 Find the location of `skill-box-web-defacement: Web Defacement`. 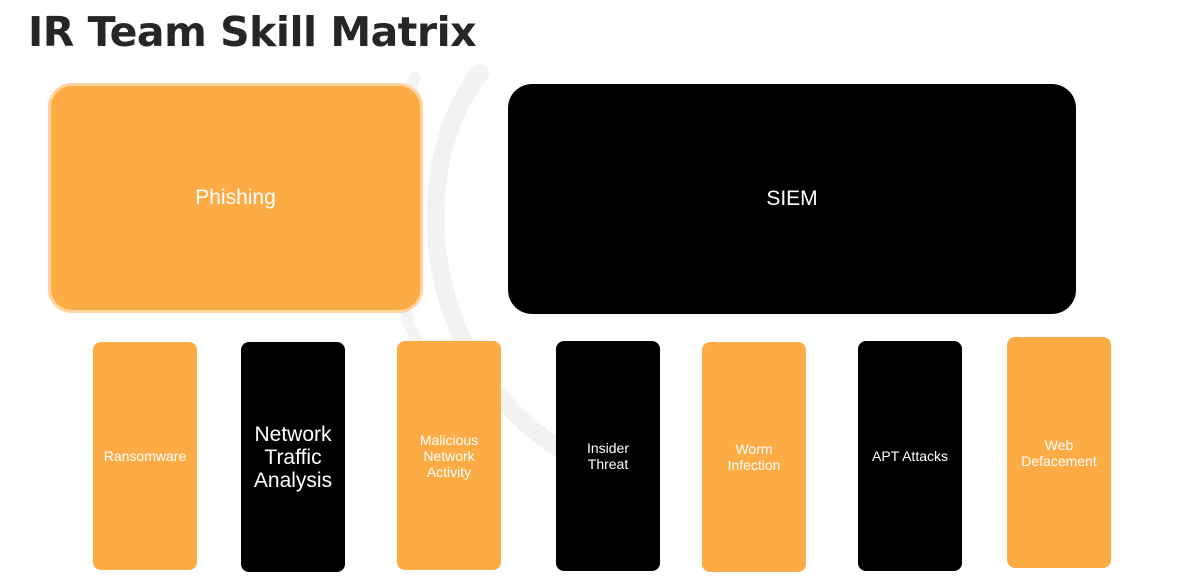

skill-box-web-defacement: Web Defacement is located at coordinates (1059, 452).